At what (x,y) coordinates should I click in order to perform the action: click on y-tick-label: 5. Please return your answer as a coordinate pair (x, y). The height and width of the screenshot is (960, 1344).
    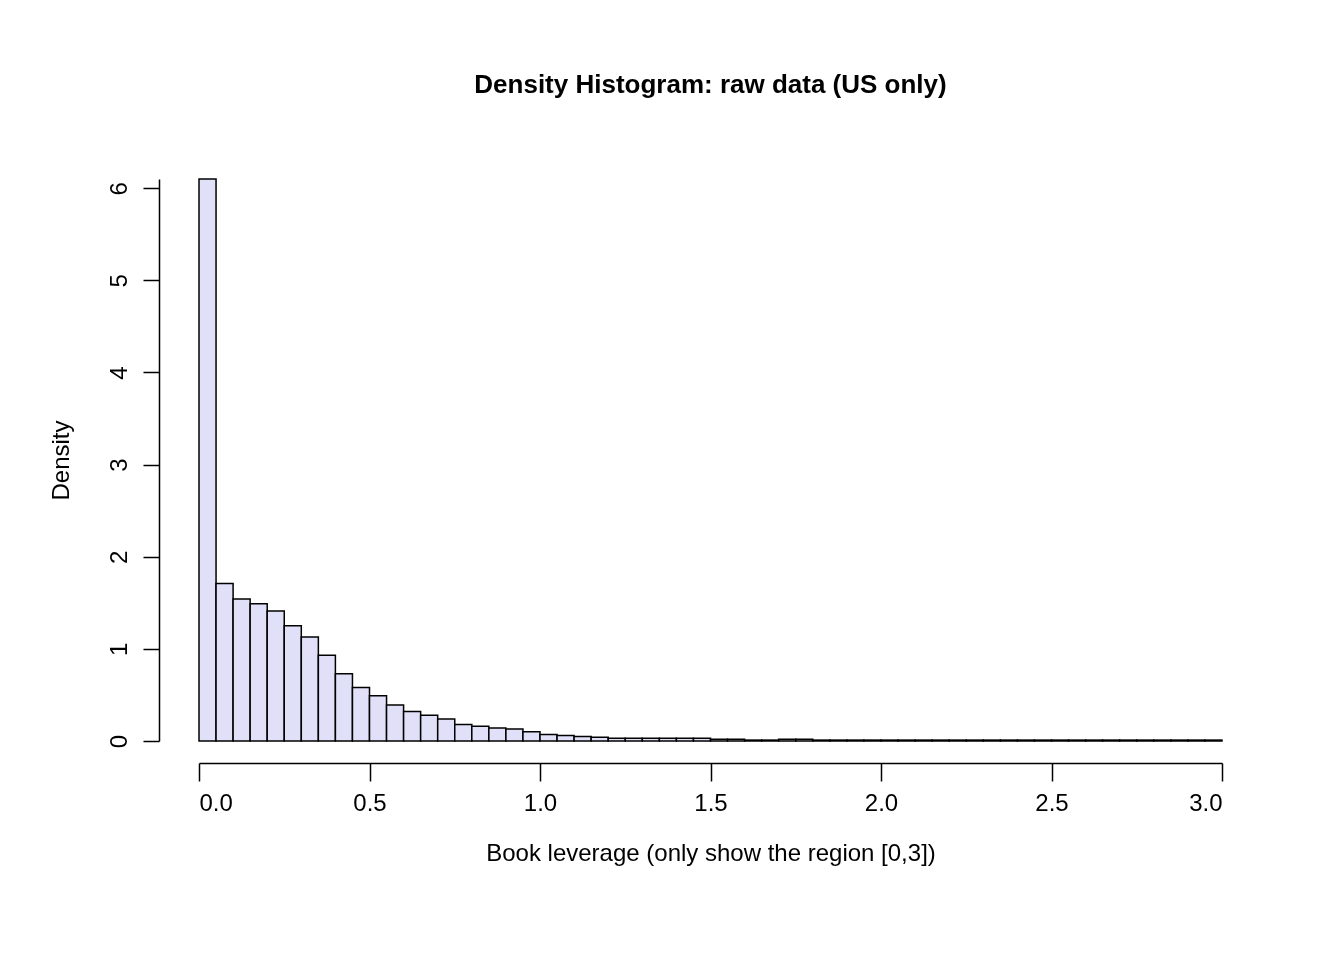
    Looking at the image, I should click on (118, 281).